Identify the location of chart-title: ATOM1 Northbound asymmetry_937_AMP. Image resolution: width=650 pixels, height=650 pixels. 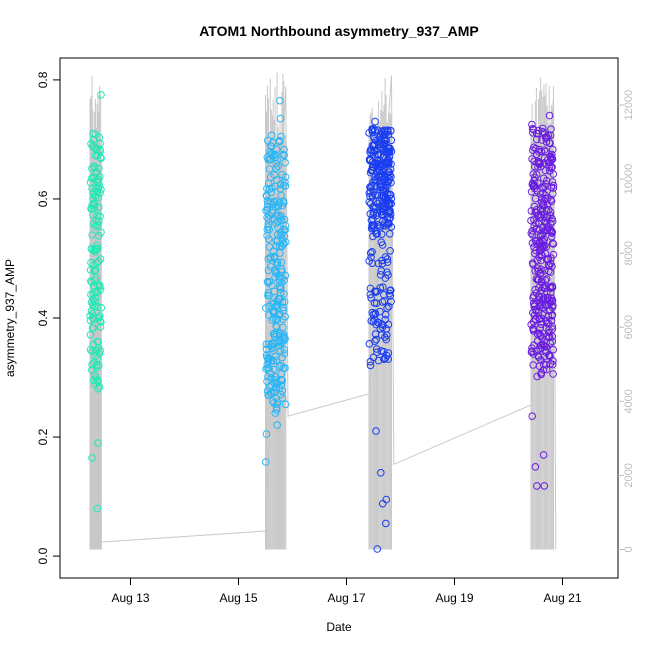
(339, 31).